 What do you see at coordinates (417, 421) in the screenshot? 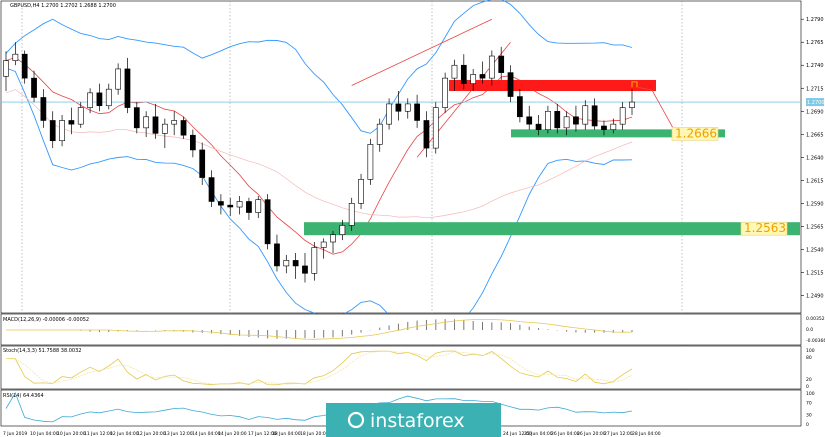
I see `watermark-text: instaforex` at bounding box center [417, 421].